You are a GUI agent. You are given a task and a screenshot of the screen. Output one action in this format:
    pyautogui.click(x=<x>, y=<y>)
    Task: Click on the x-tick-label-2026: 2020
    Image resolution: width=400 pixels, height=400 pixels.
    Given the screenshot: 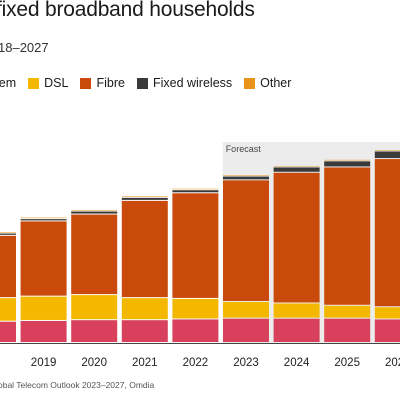 What is the action you would take?
    pyautogui.click(x=392, y=363)
    